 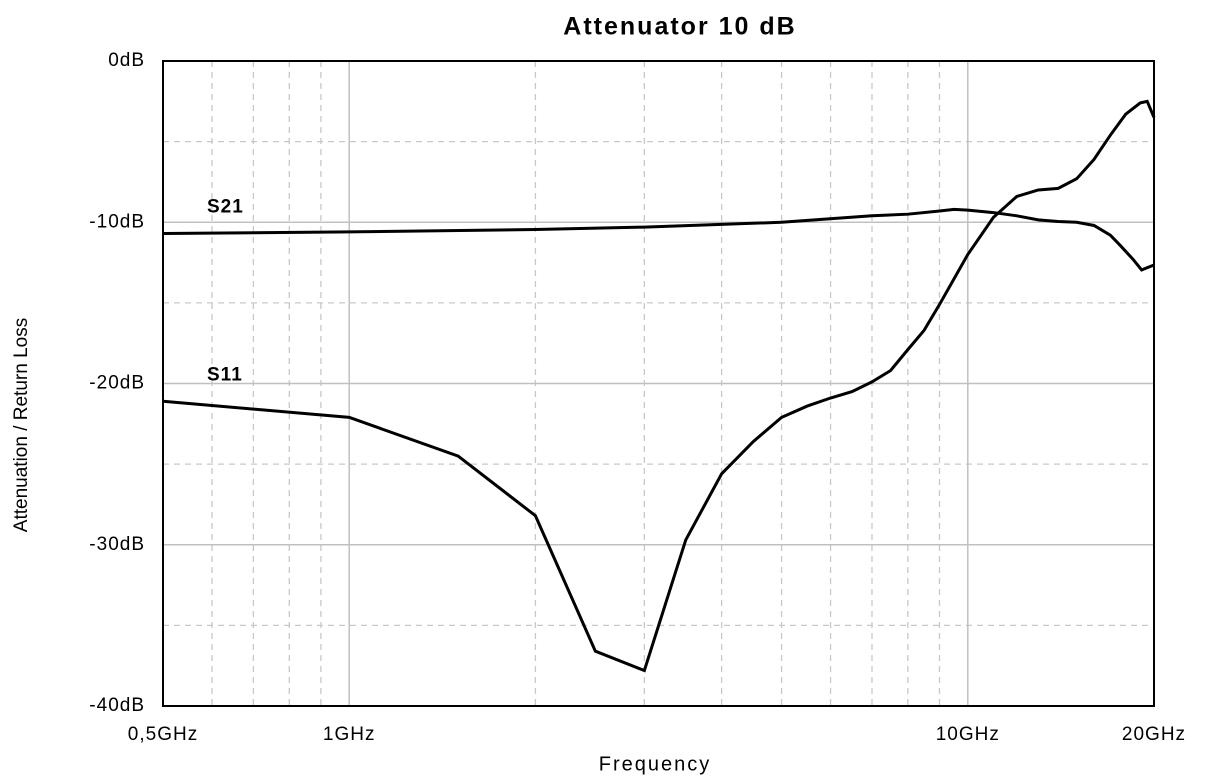 What do you see at coordinates (126, 60) in the screenshot?
I see `y-tick-label: 0dB` at bounding box center [126, 60].